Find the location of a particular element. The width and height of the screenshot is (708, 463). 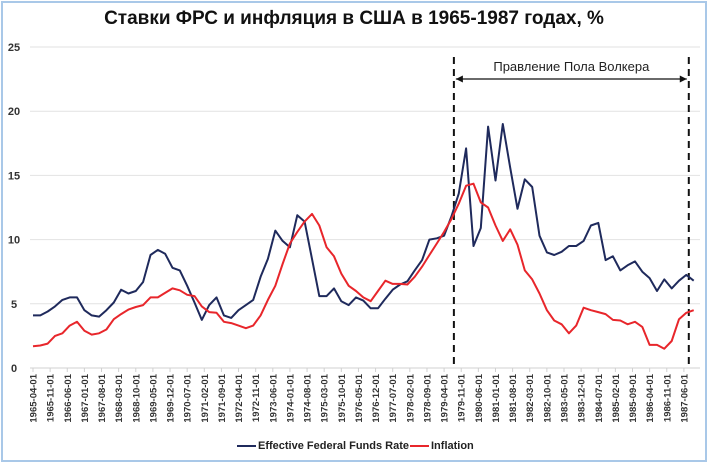

x-tick-label: 1978-02-01 is located at coordinates (410, 397).